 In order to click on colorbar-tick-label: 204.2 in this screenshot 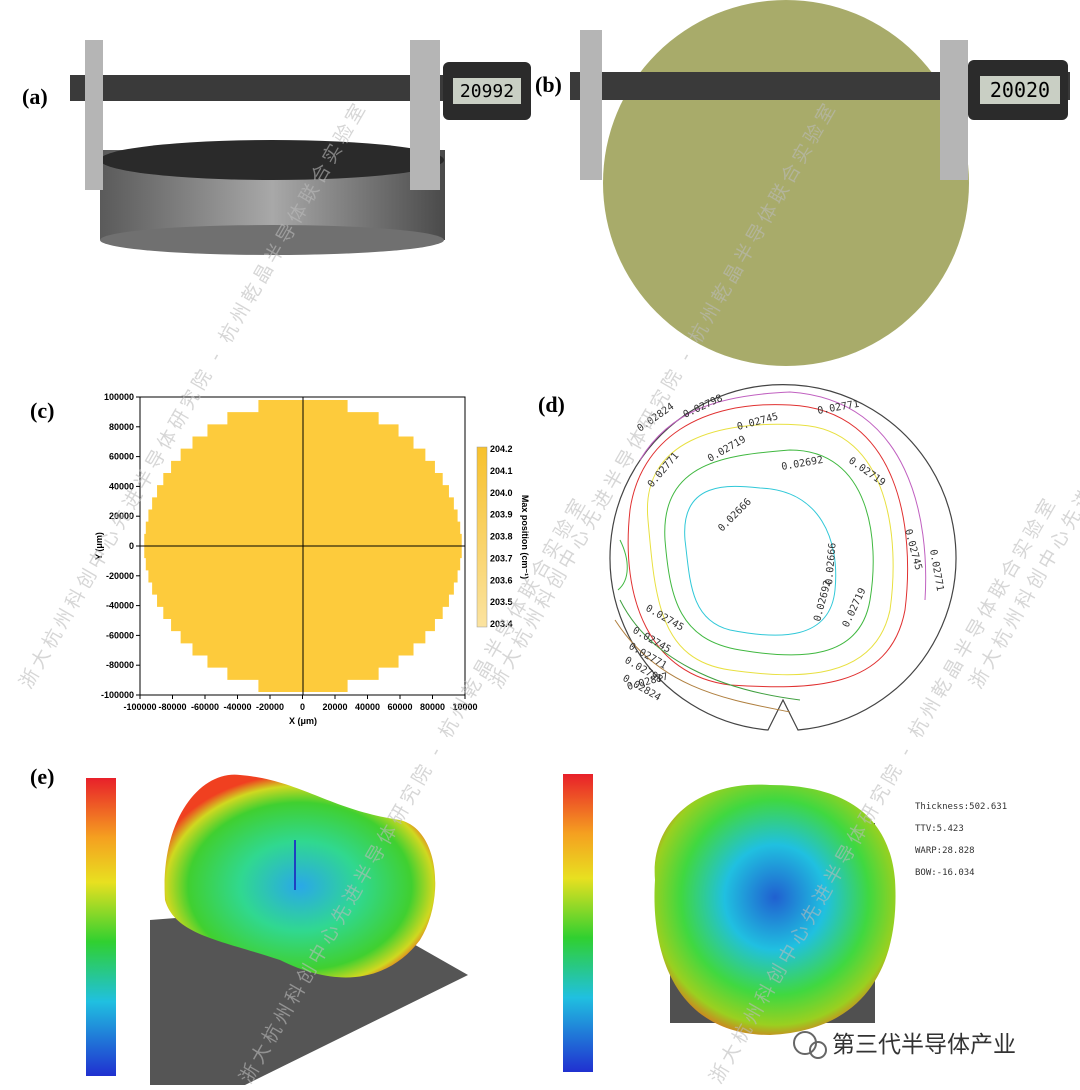, I will do `click(501, 449)`.